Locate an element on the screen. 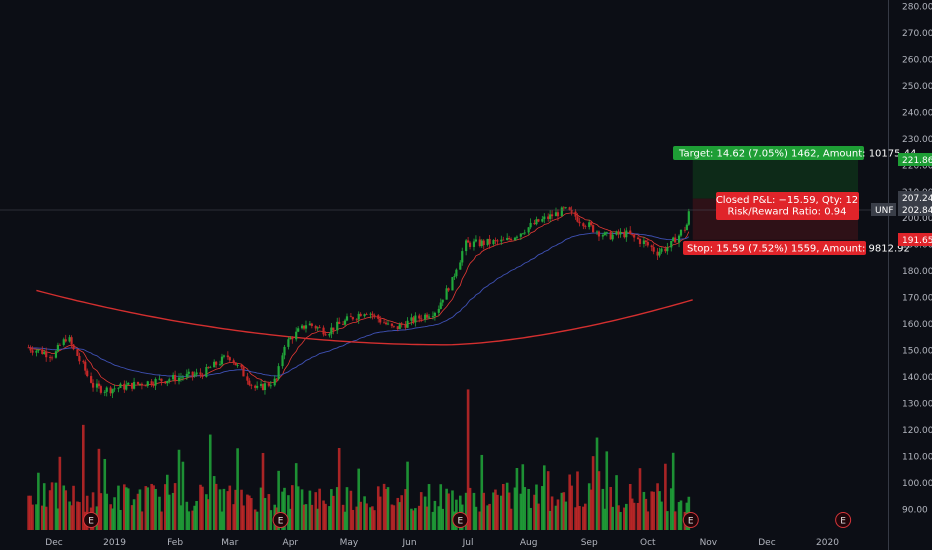 This screenshot has height=550, width=932. last-price-badge is located at coordinates (915, 209).